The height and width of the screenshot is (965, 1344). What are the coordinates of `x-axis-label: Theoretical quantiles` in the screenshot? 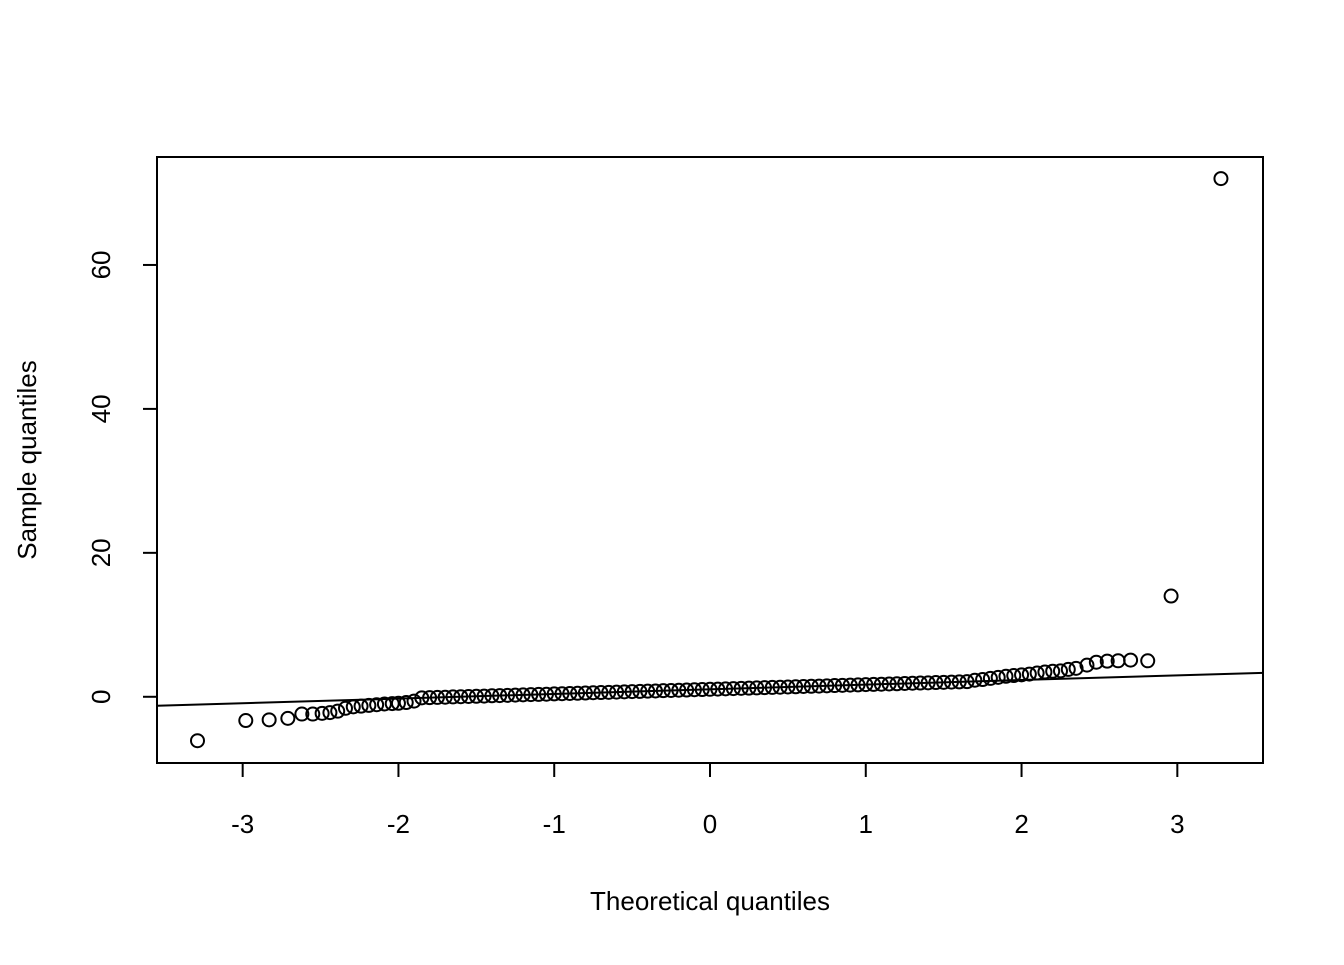 It's located at (710, 901).